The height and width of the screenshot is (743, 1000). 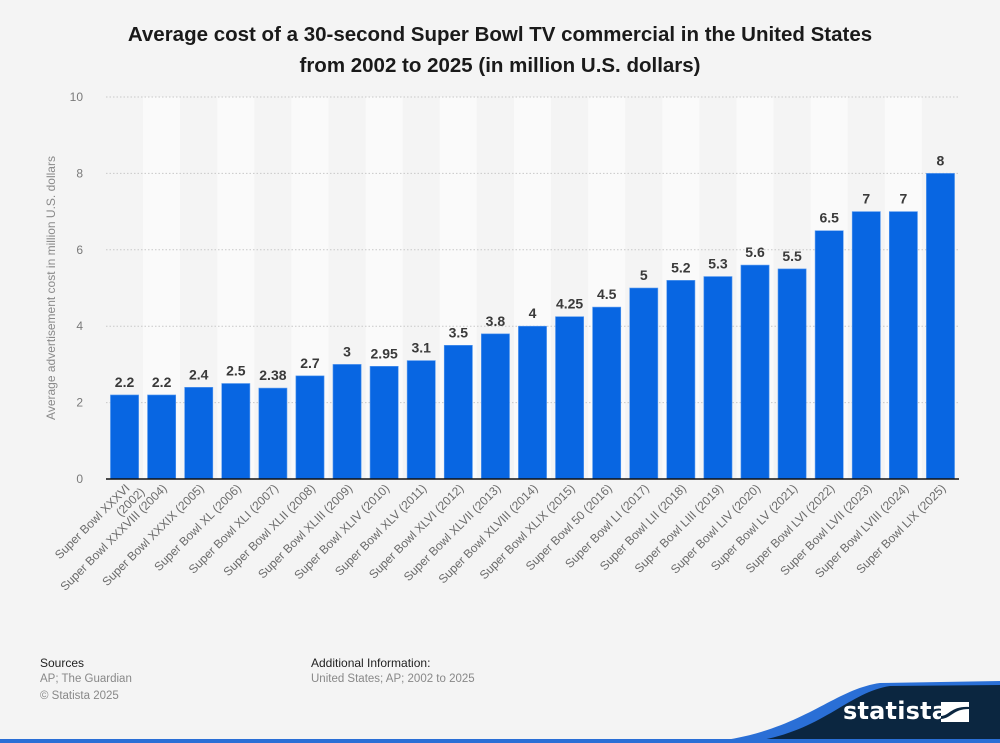 I want to click on value-label: 6.5, so click(x=829, y=218).